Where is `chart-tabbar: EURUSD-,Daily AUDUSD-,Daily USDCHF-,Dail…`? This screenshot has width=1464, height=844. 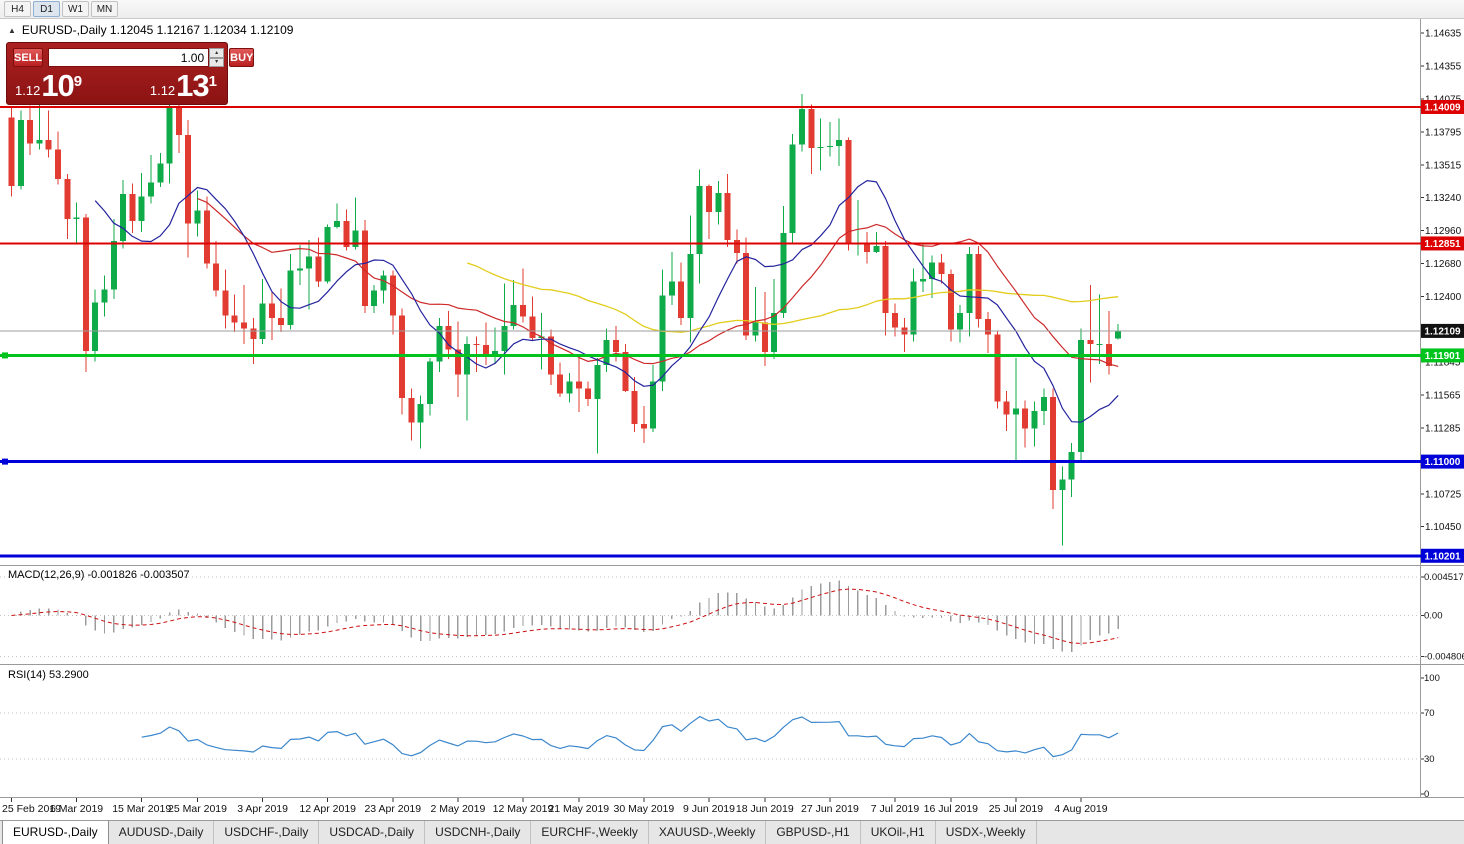
chart-tabbar: EURUSD-,Daily AUDUSD-,Daily USDCHF-,Dail… is located at coordinates (732, 832).